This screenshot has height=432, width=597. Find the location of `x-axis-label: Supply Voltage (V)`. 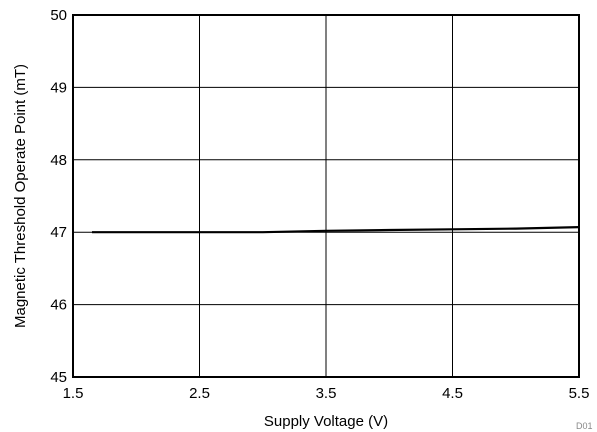

x-axis-label: Supply Voltage (V) is located at coordinates (326, 421).